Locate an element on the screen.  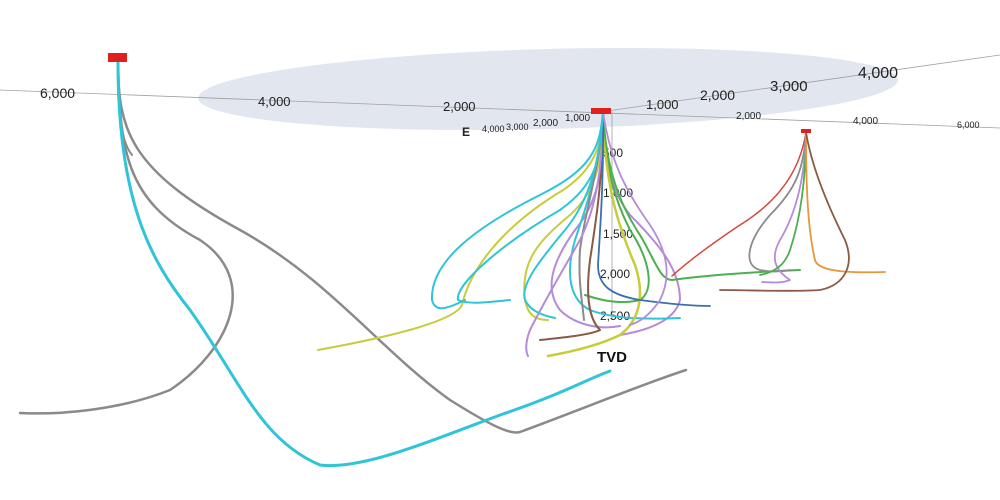
x-near-tick-1000: 1,000 is located at coordinates (577, 118).